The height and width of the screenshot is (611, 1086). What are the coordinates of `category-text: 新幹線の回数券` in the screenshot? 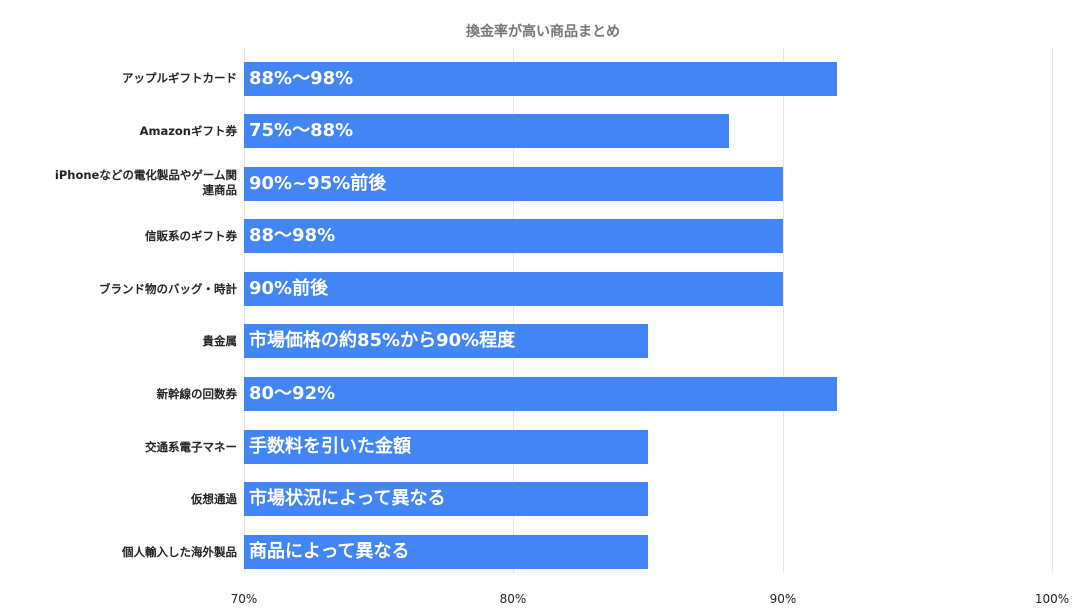 It's located at (197, 394).